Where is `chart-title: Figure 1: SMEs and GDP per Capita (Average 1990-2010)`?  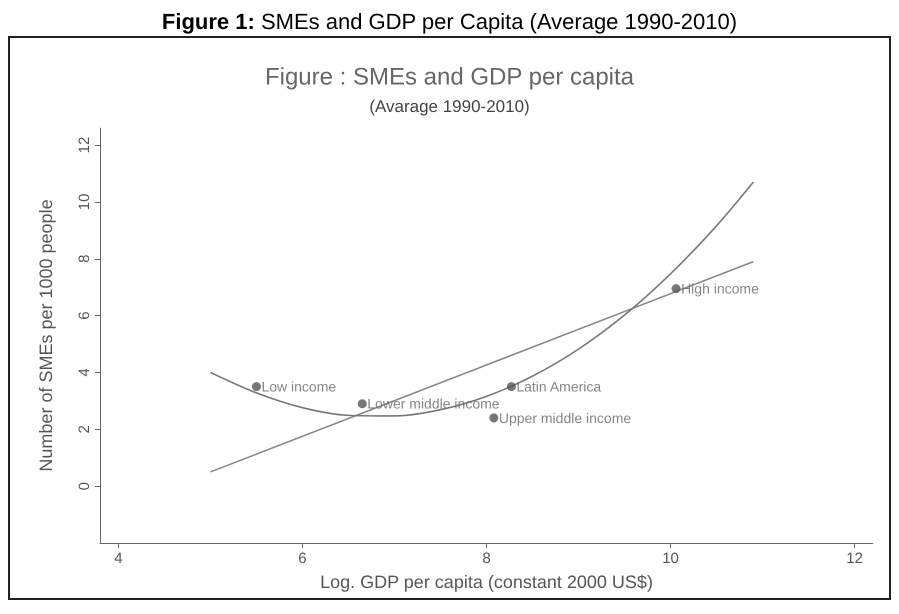 chart-title: Figure 1: SMEs and GDP per Capita (Average 1990-2010) is located at coordinates (449, 22).